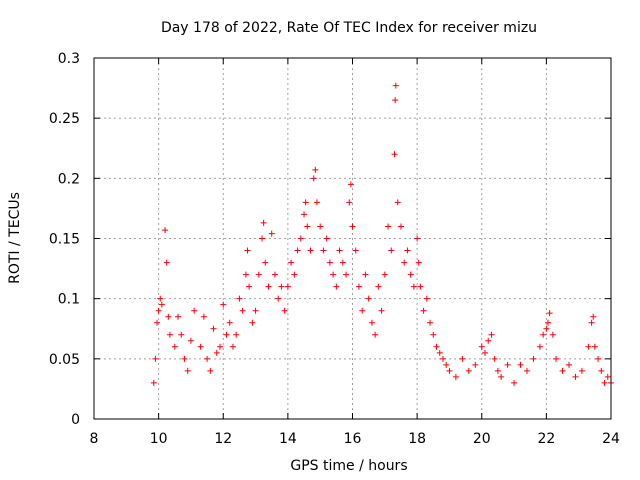  What do you see at coordinates (611, 439) in the screenshot?
I see `x-tick-label: 24` at bounding box center [611, 439].